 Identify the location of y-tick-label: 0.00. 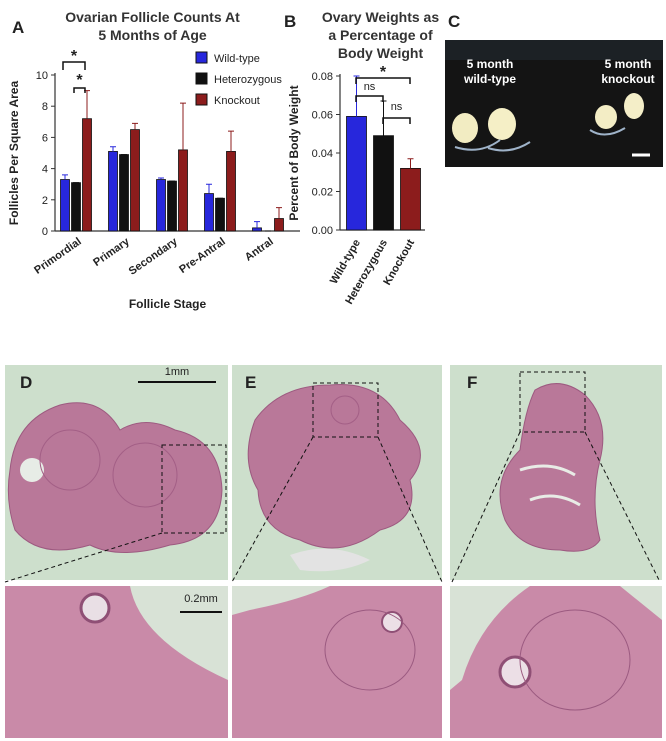
(322, 231).